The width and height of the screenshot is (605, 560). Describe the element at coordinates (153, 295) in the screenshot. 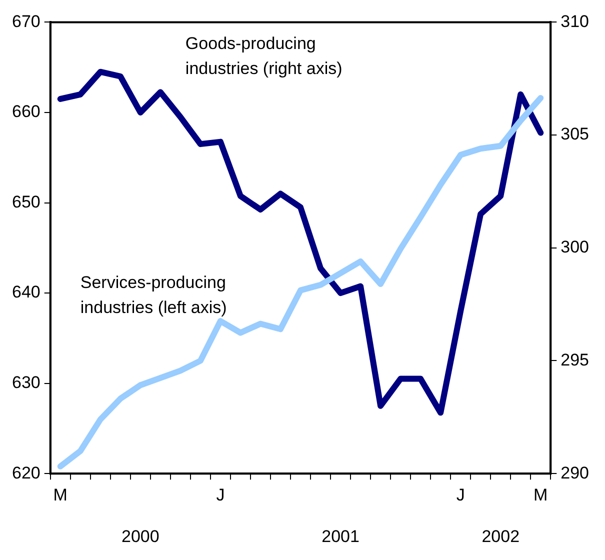

I see `series-label: Services-producing industries (left axis)` at that location.